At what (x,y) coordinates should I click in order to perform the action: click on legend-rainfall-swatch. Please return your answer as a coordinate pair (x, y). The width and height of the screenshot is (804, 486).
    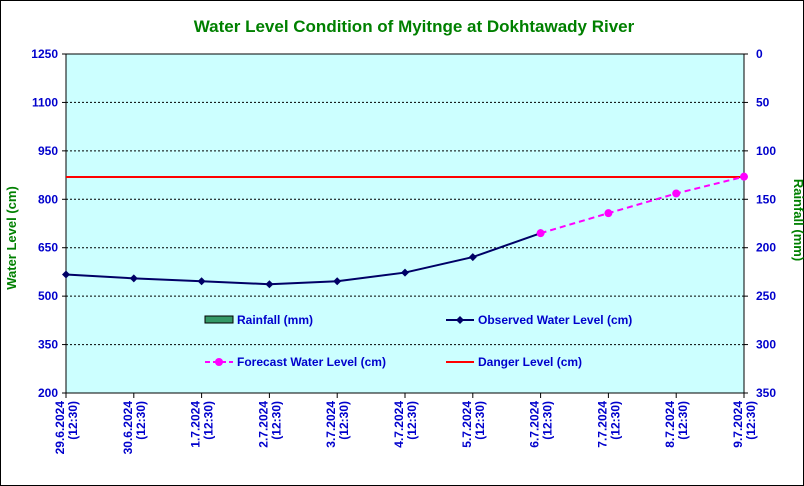
    Looking at the image, I should click on (219, 319).